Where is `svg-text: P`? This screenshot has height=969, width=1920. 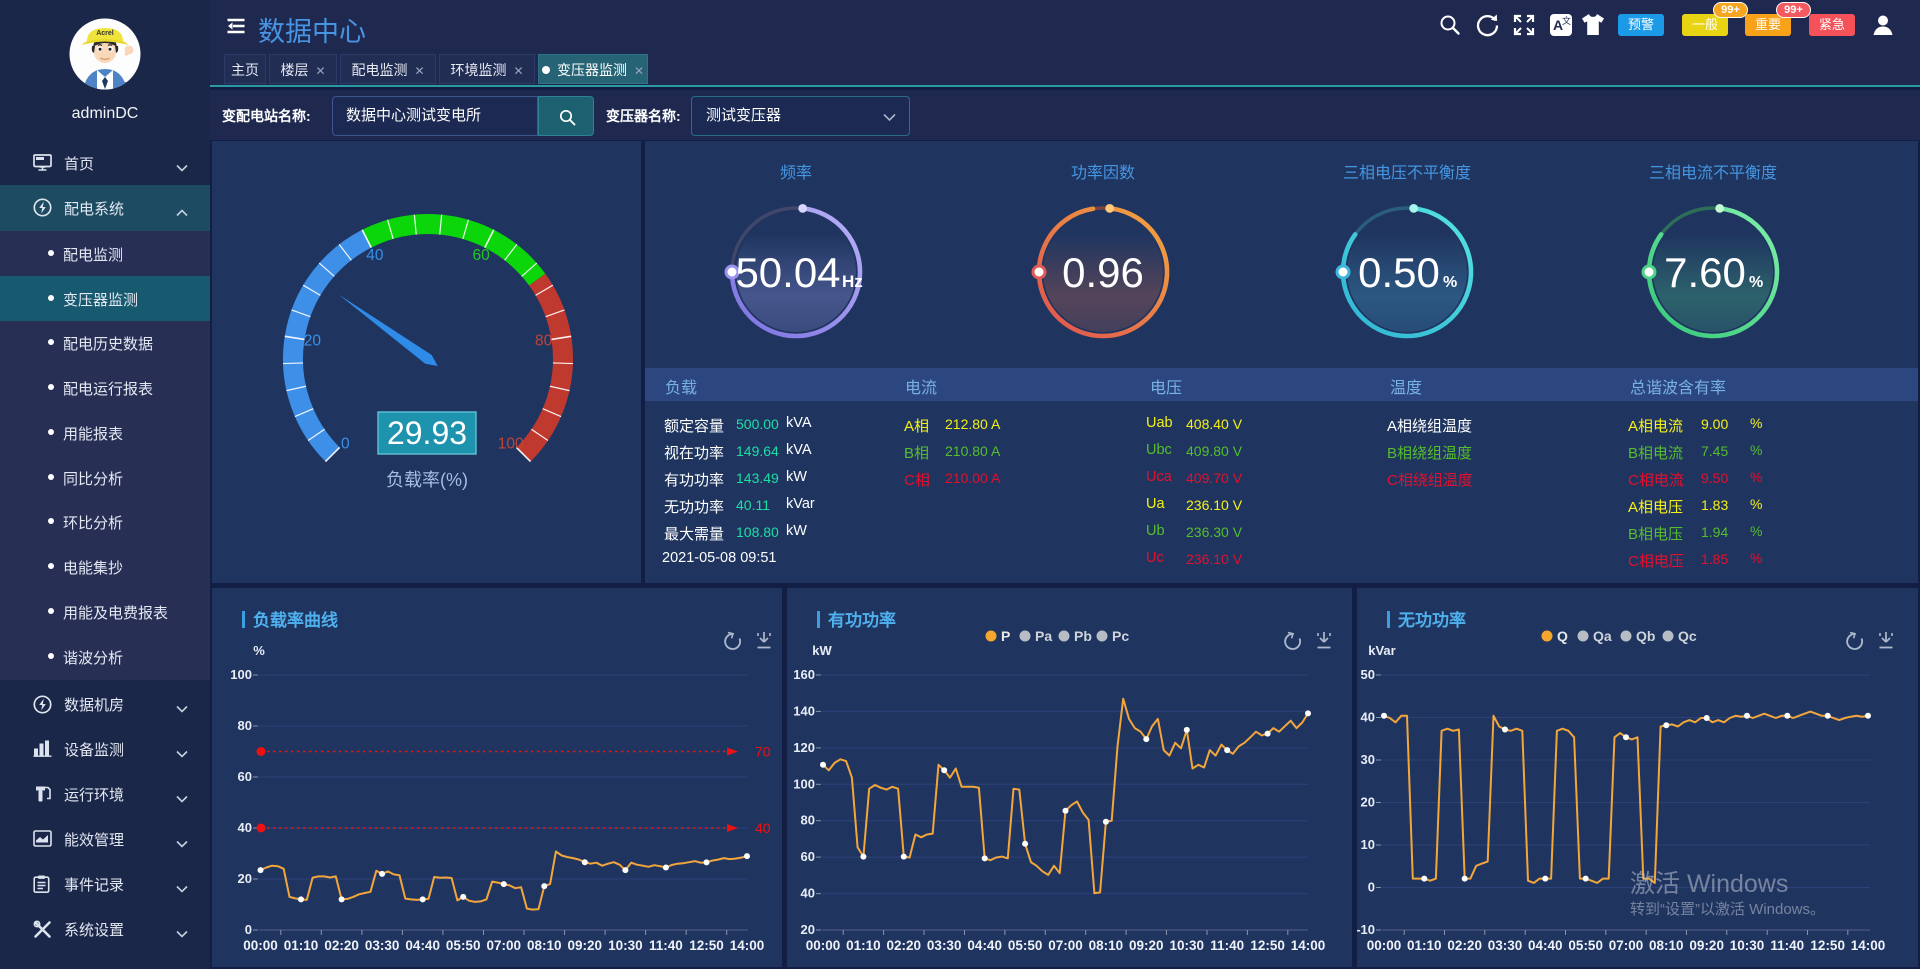 svg-text: P is located at coordinates (1005, 636).